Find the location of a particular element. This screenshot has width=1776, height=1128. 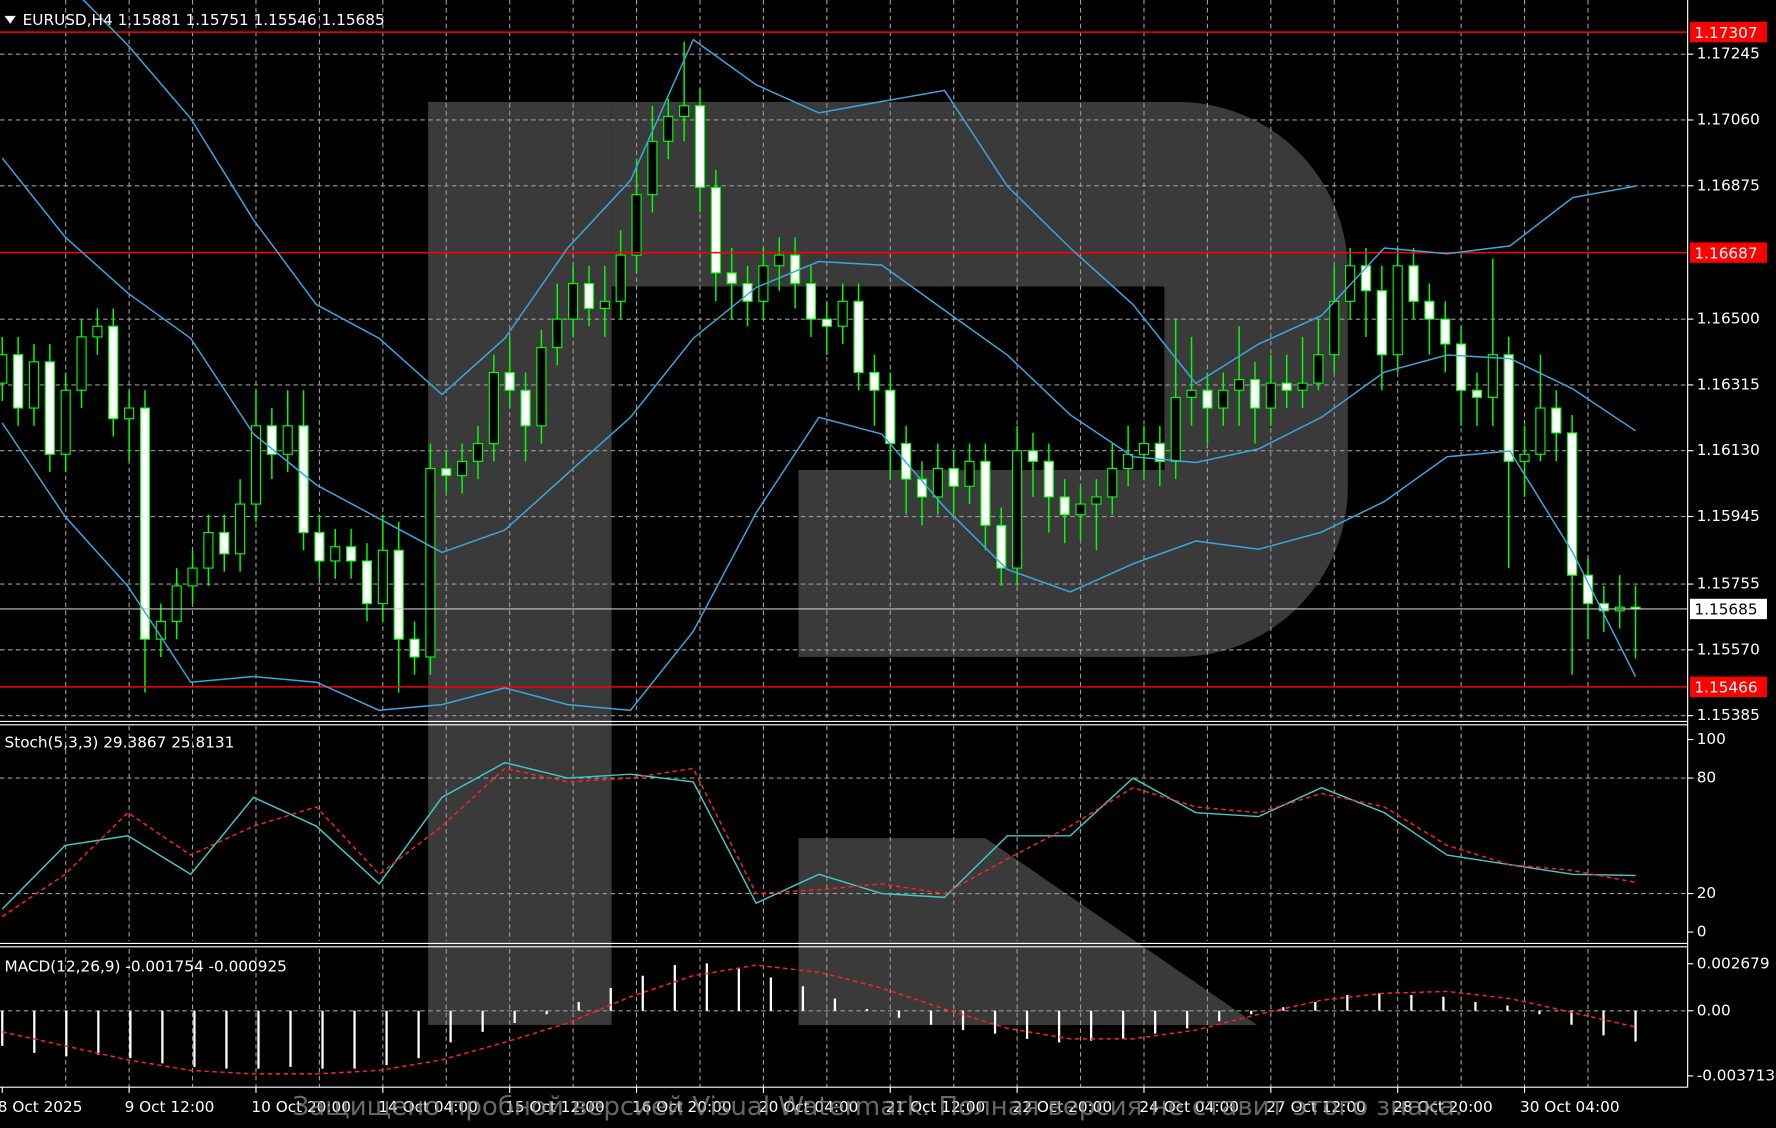

y-tick-label: 1.16130 is located at coordinates (1728, 450).